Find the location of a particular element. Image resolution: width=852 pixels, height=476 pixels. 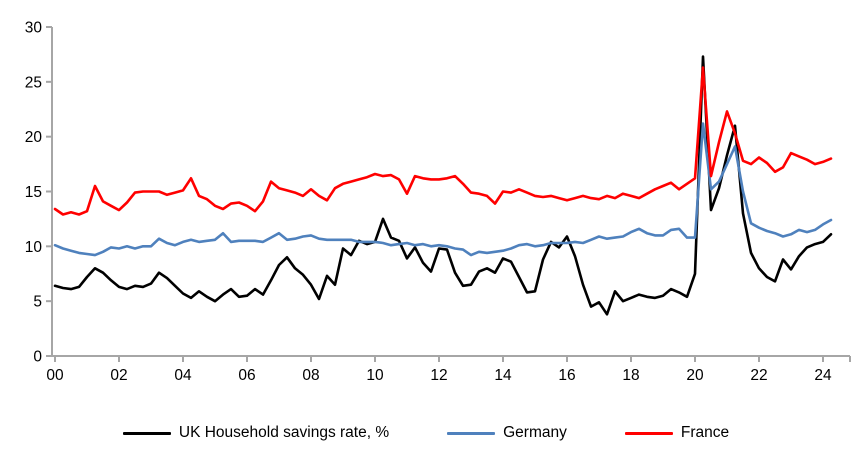

y-axis-tick-label: 15 is located at coordinates (33, 192).